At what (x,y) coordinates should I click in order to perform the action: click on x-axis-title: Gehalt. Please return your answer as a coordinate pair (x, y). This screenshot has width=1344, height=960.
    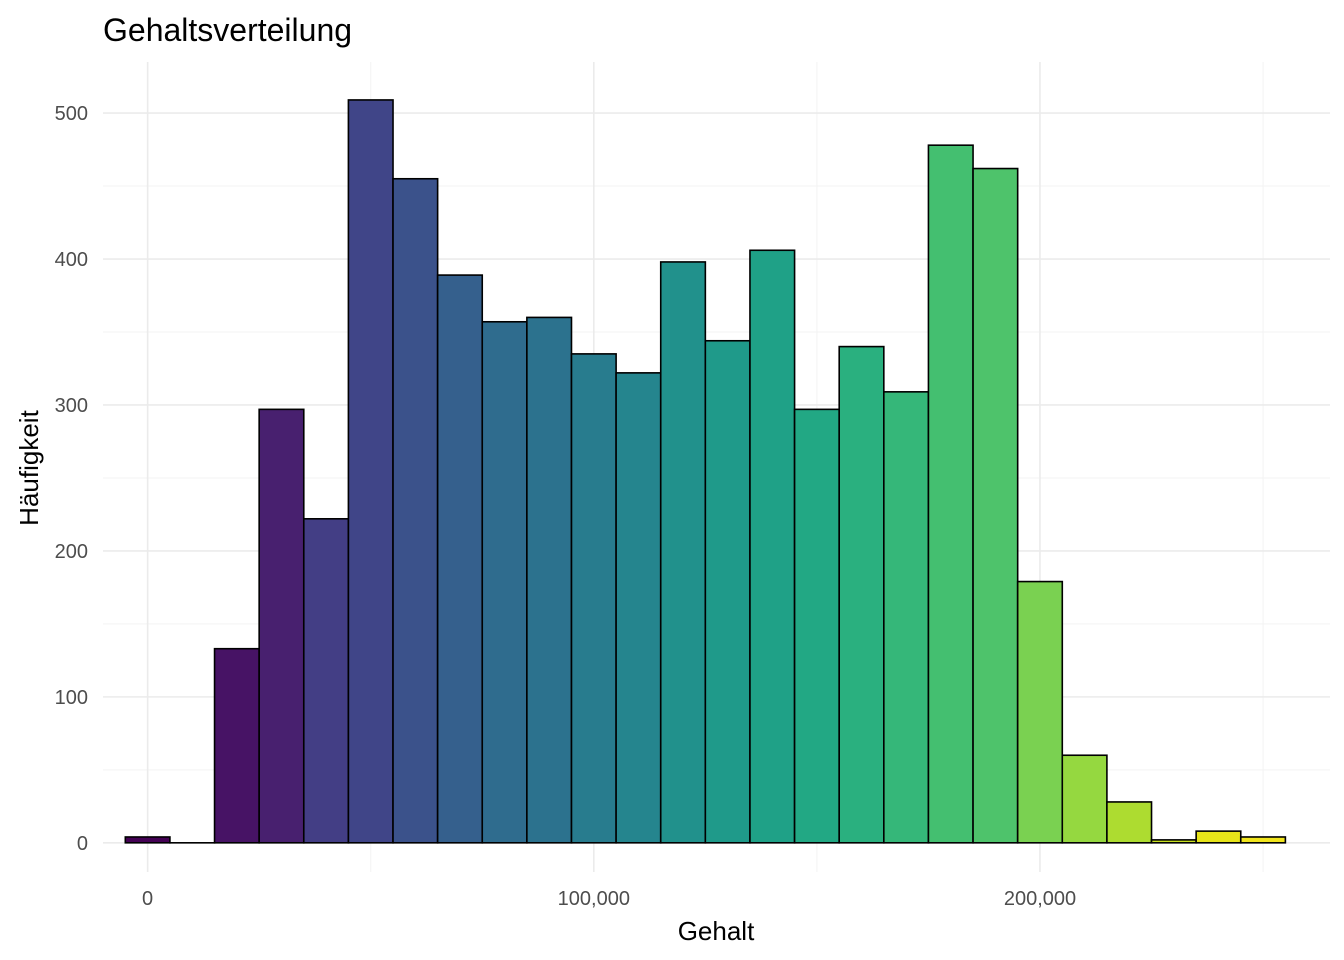
    Looking at the image, I should click on (716, 931).